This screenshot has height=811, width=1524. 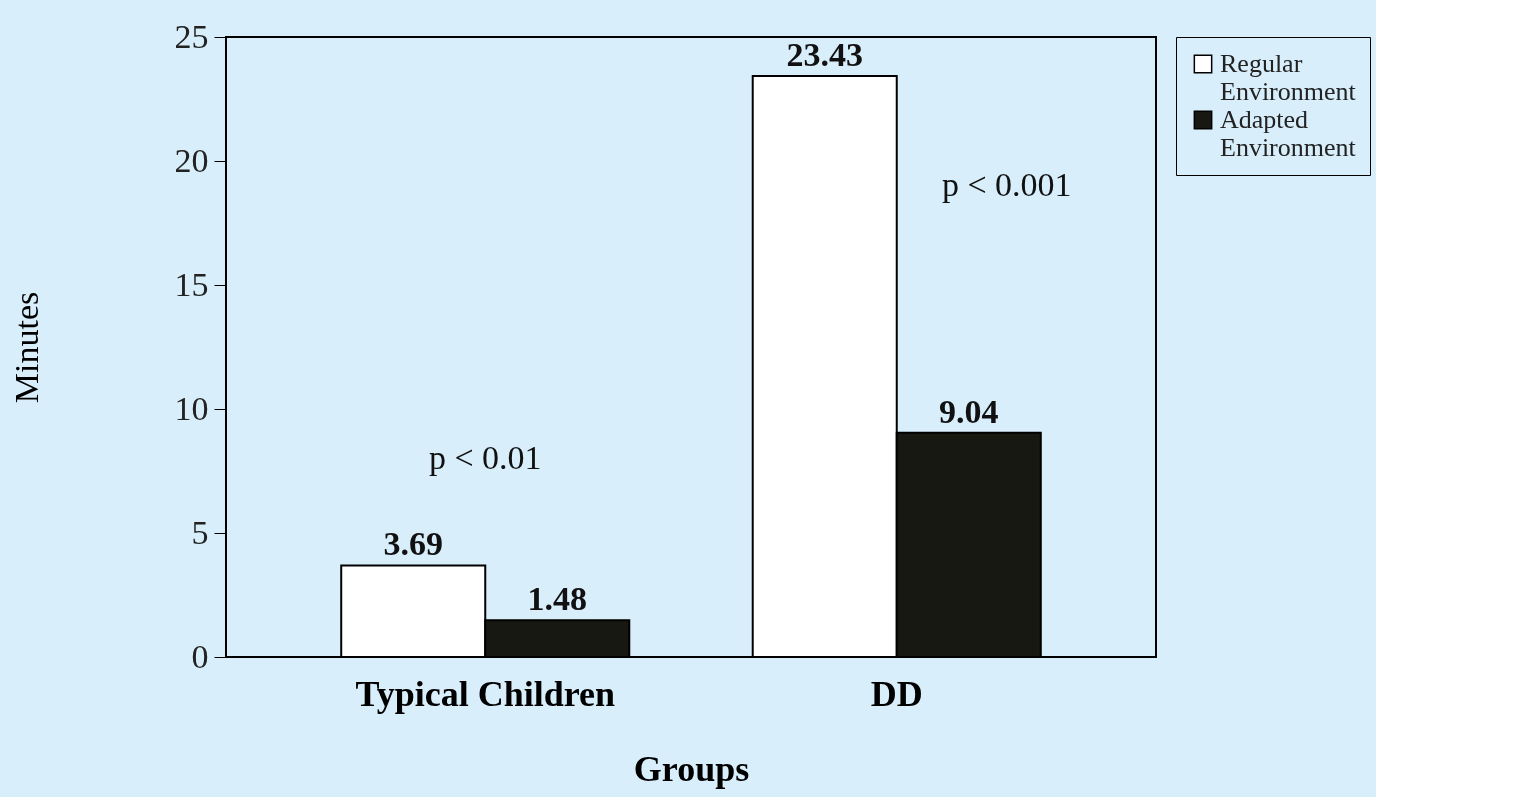 I want to click on y-axis-title: Minutes, so click(x=26, y=347).